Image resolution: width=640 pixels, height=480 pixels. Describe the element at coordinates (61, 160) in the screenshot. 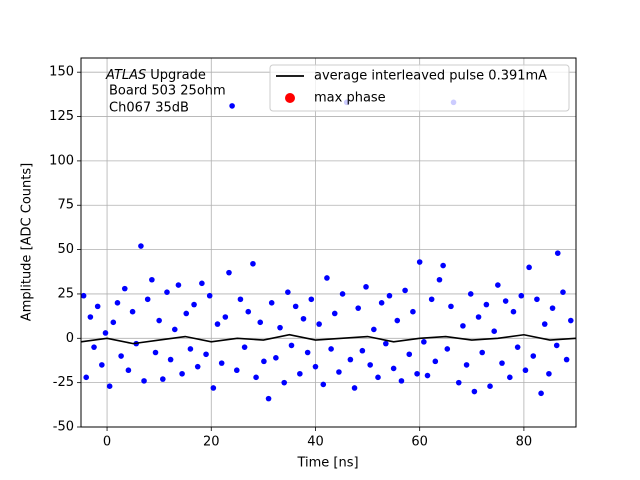

I see `y-tick-label: 100` at that location.